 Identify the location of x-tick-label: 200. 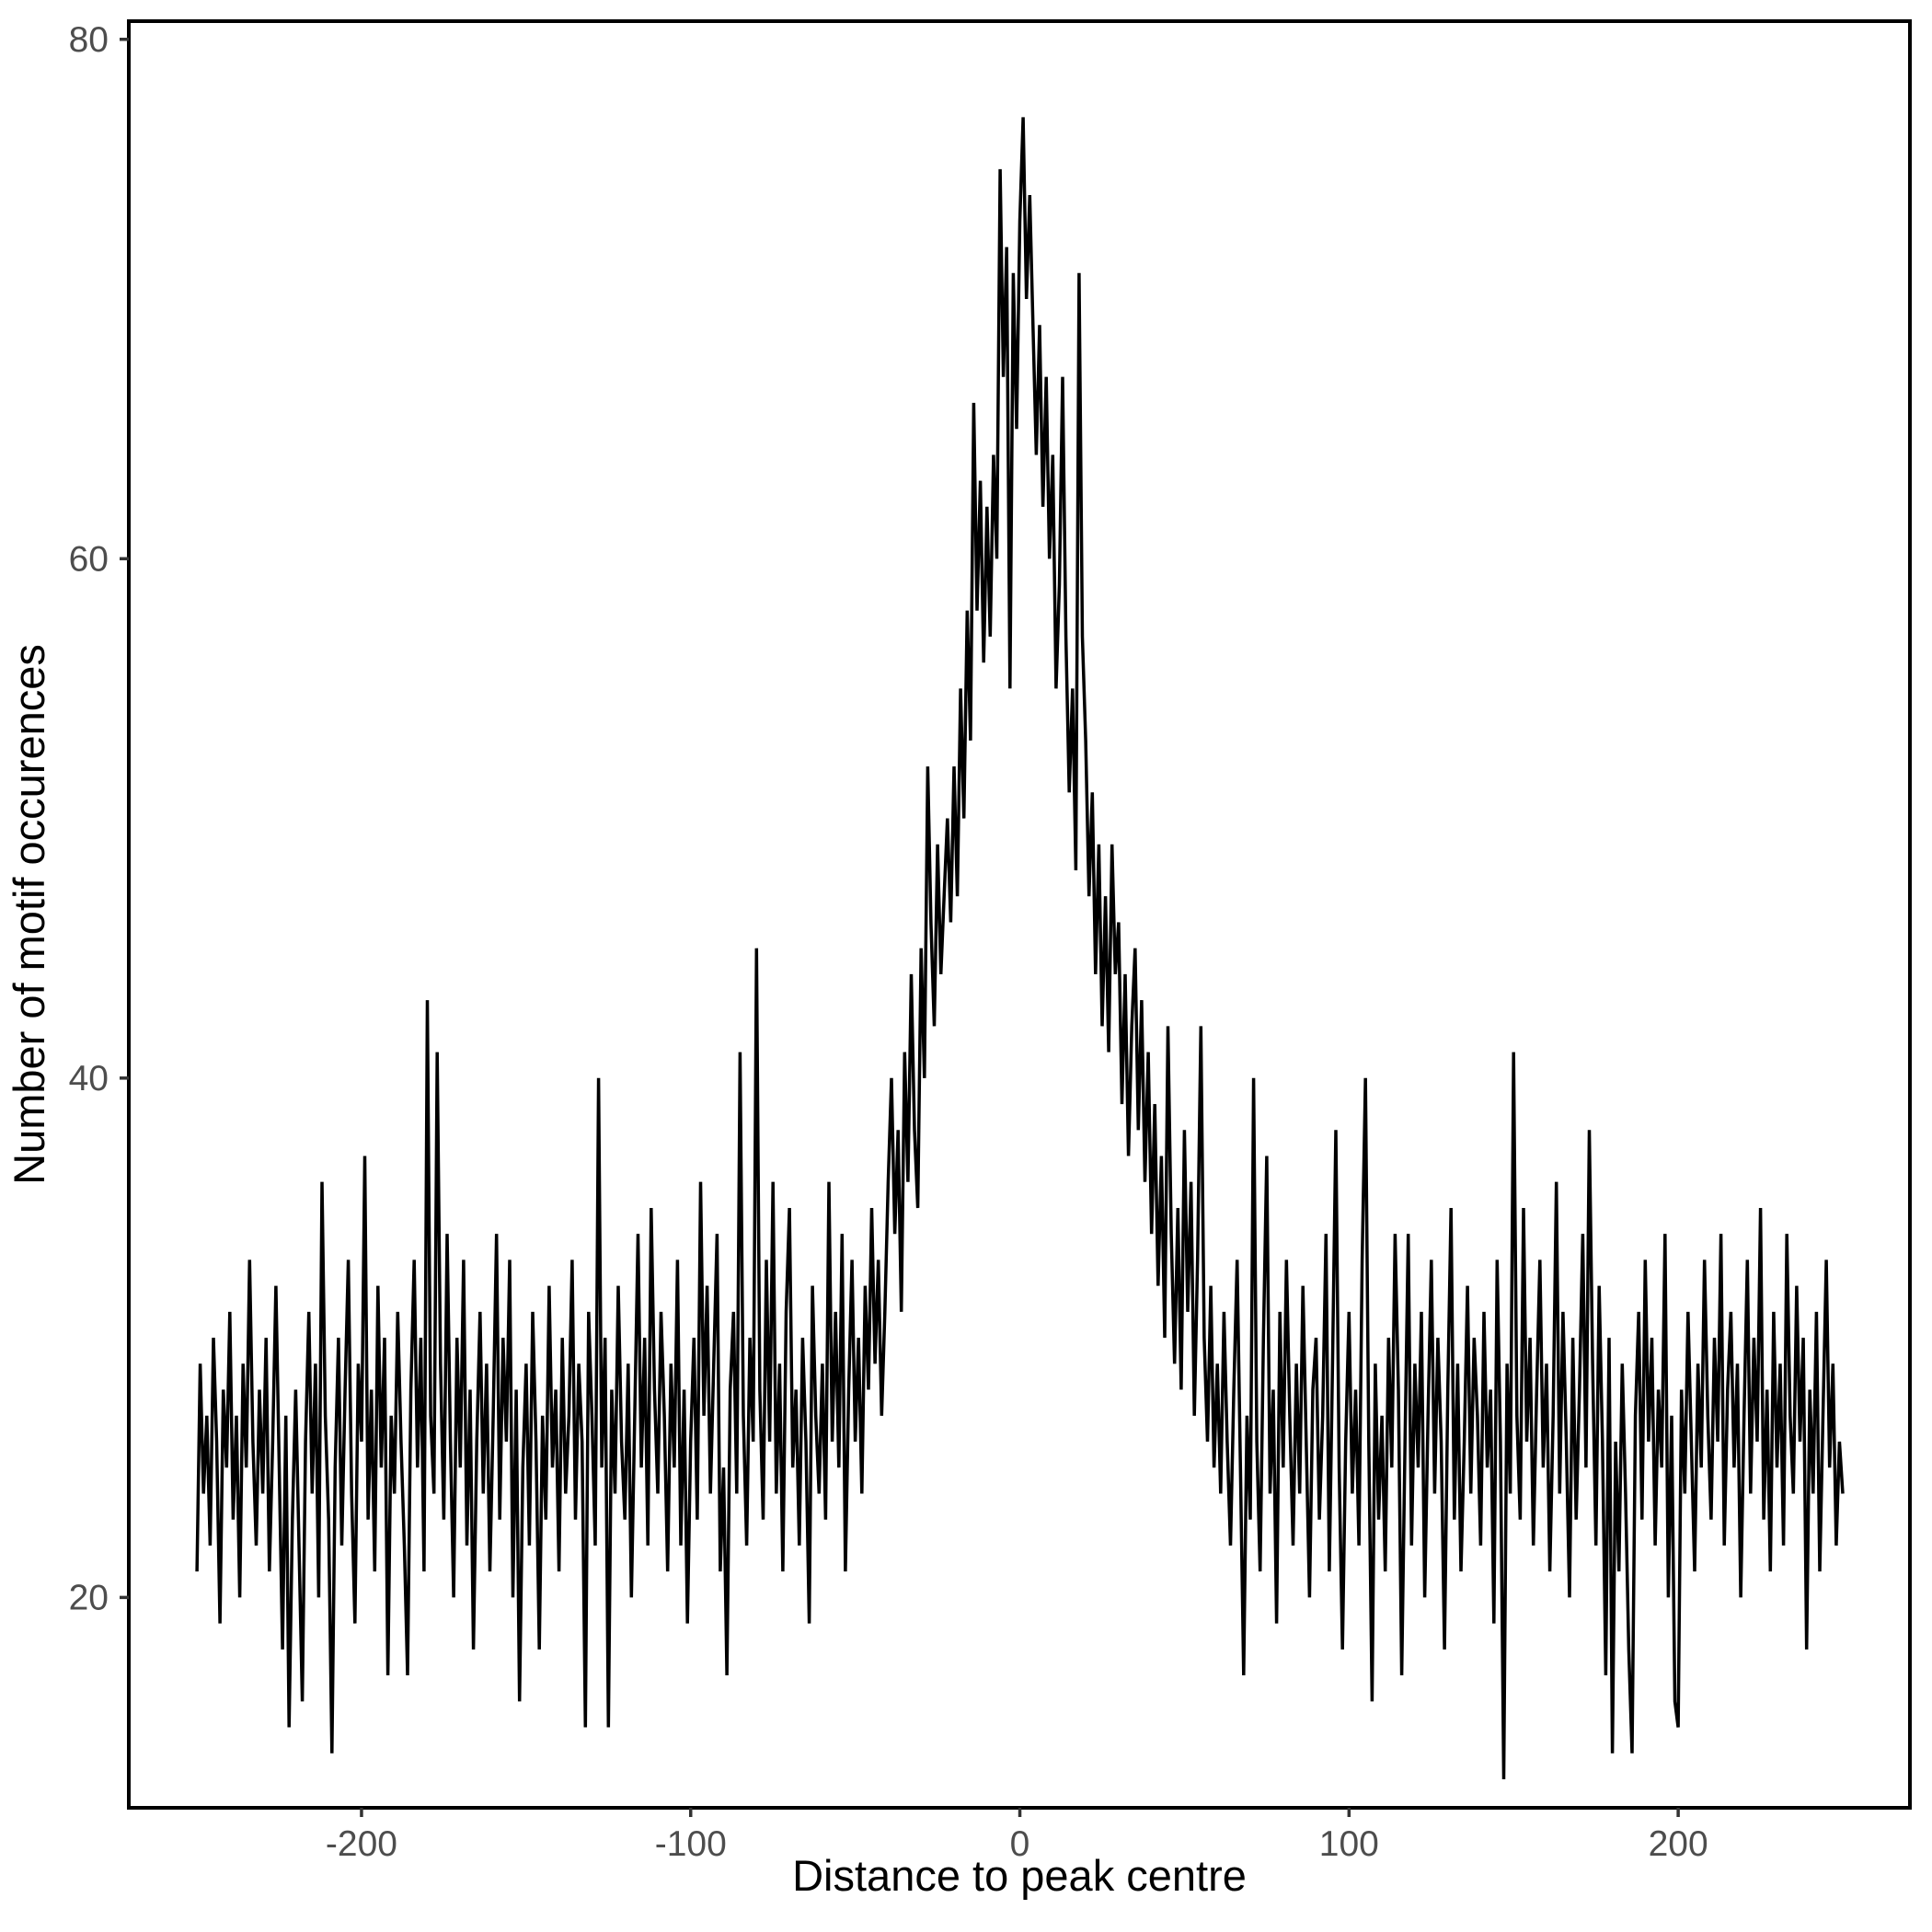
(1678, 1844).